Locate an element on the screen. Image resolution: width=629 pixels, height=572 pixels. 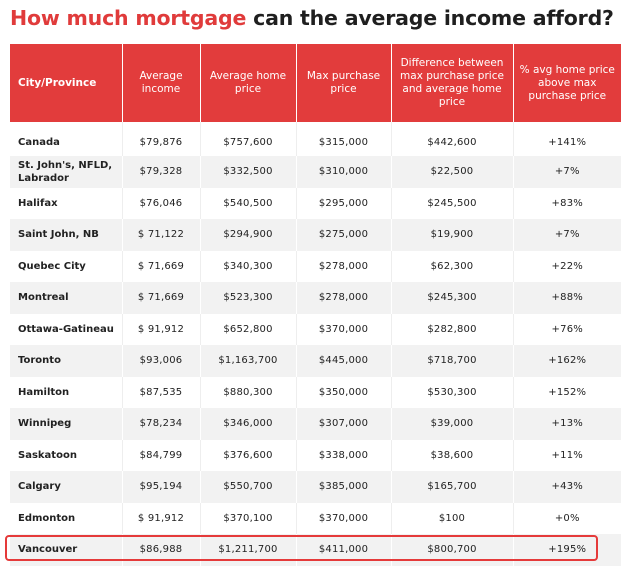
cell-max-purchase-price: $295,000 is located at coordinates (344, 203).